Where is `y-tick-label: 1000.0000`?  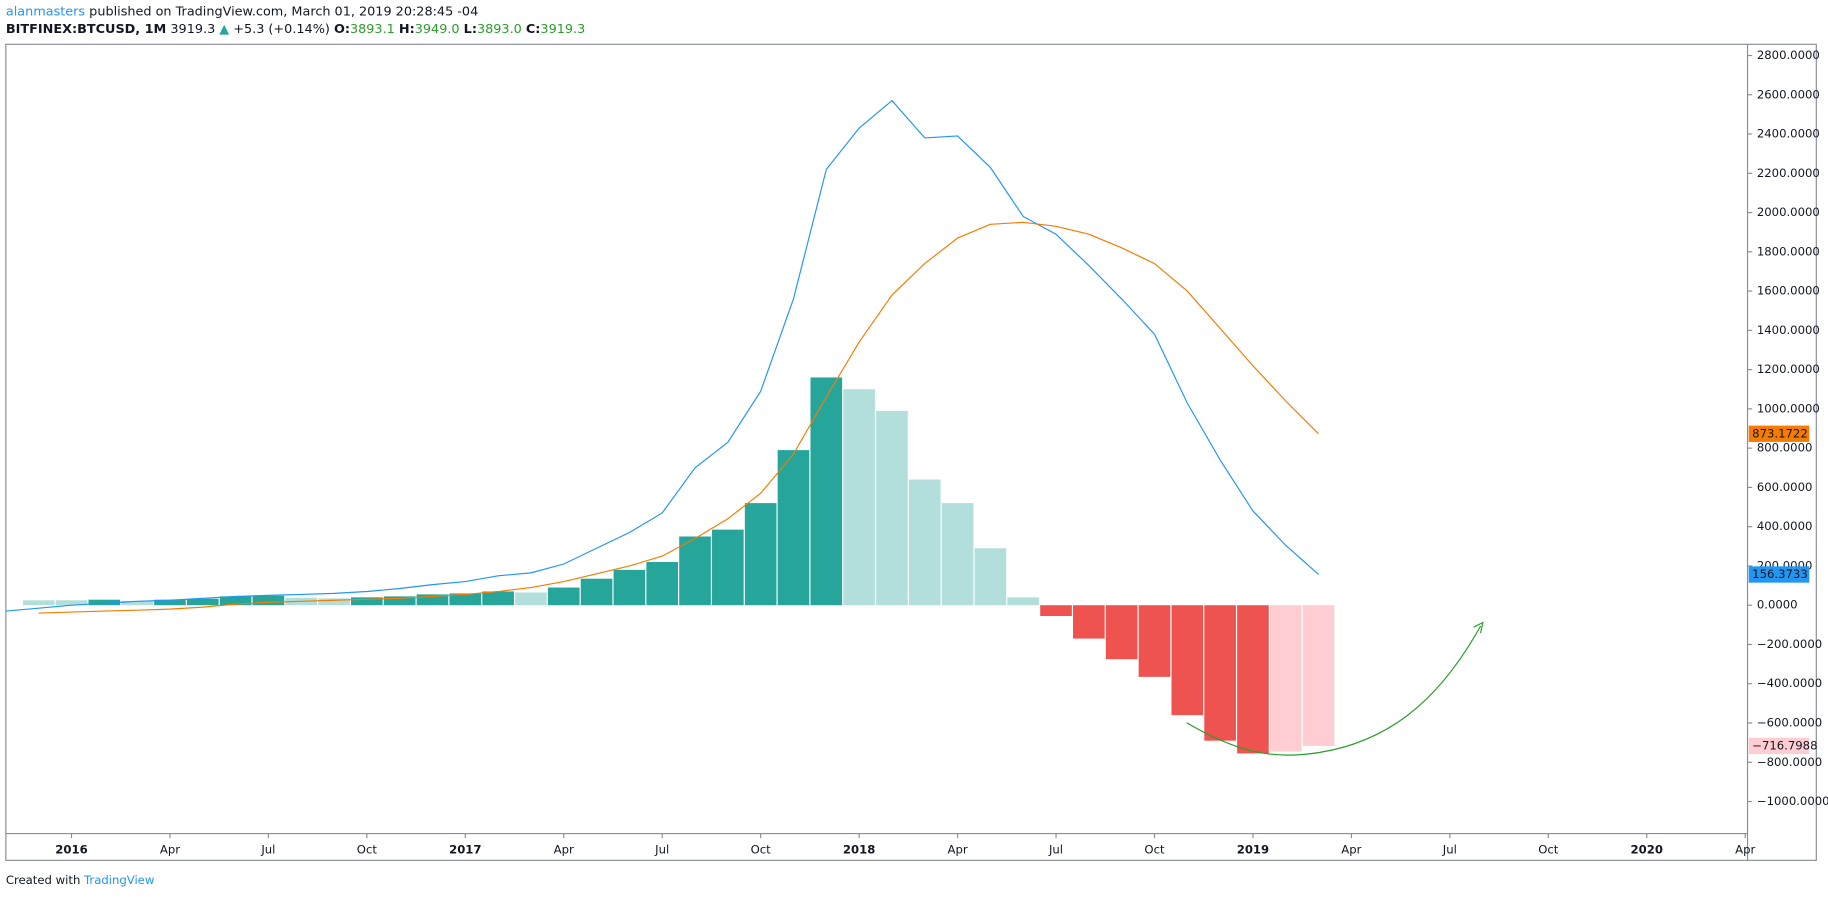
y-tick-label: 1000.0000 is located at coordinates (1788, 408).